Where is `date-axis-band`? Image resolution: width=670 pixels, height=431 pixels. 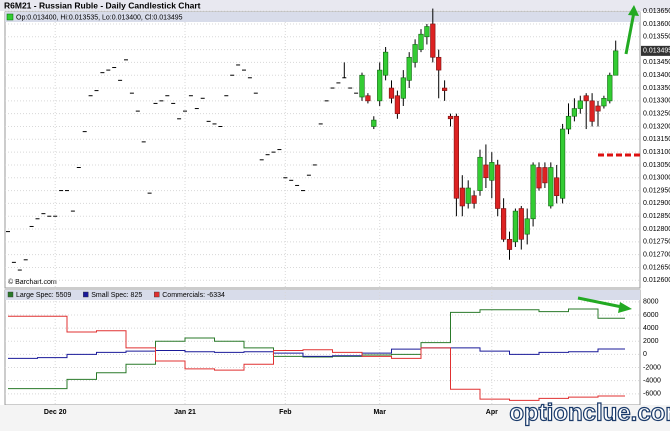
date-axis-band is located at coordinates (335, 418).